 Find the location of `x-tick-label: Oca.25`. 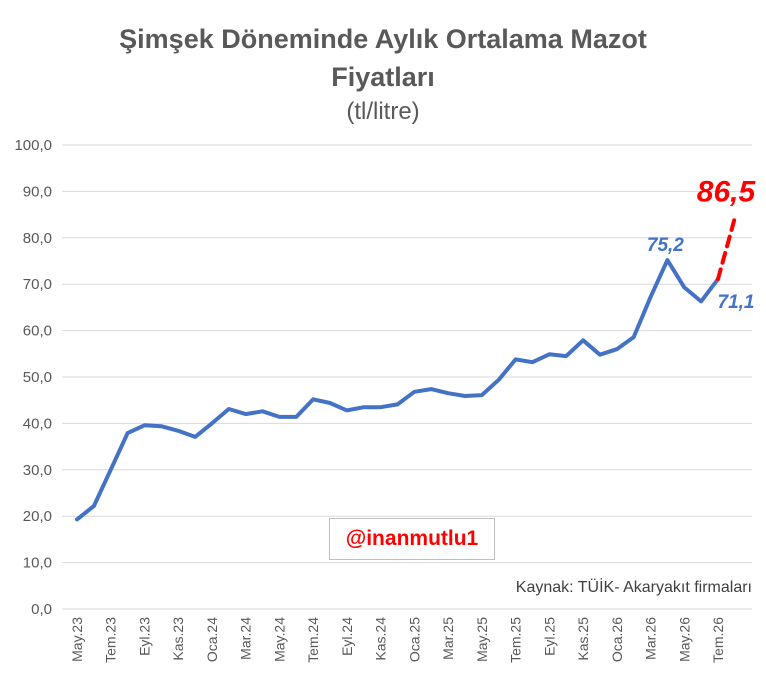

x-tick-label: Oca.25 is located at coordinates (414, 639).